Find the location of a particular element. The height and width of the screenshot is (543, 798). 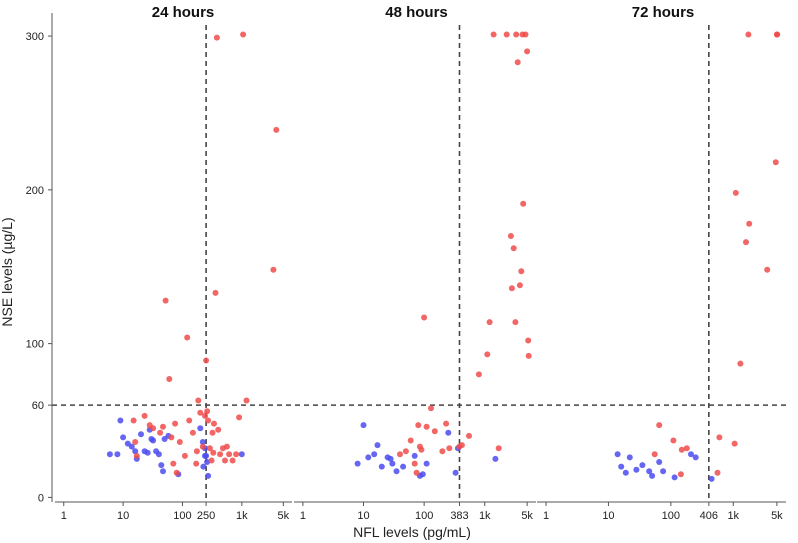

y-axis-label: NSE levels (µg/L) is located at coordinates (7, 271).